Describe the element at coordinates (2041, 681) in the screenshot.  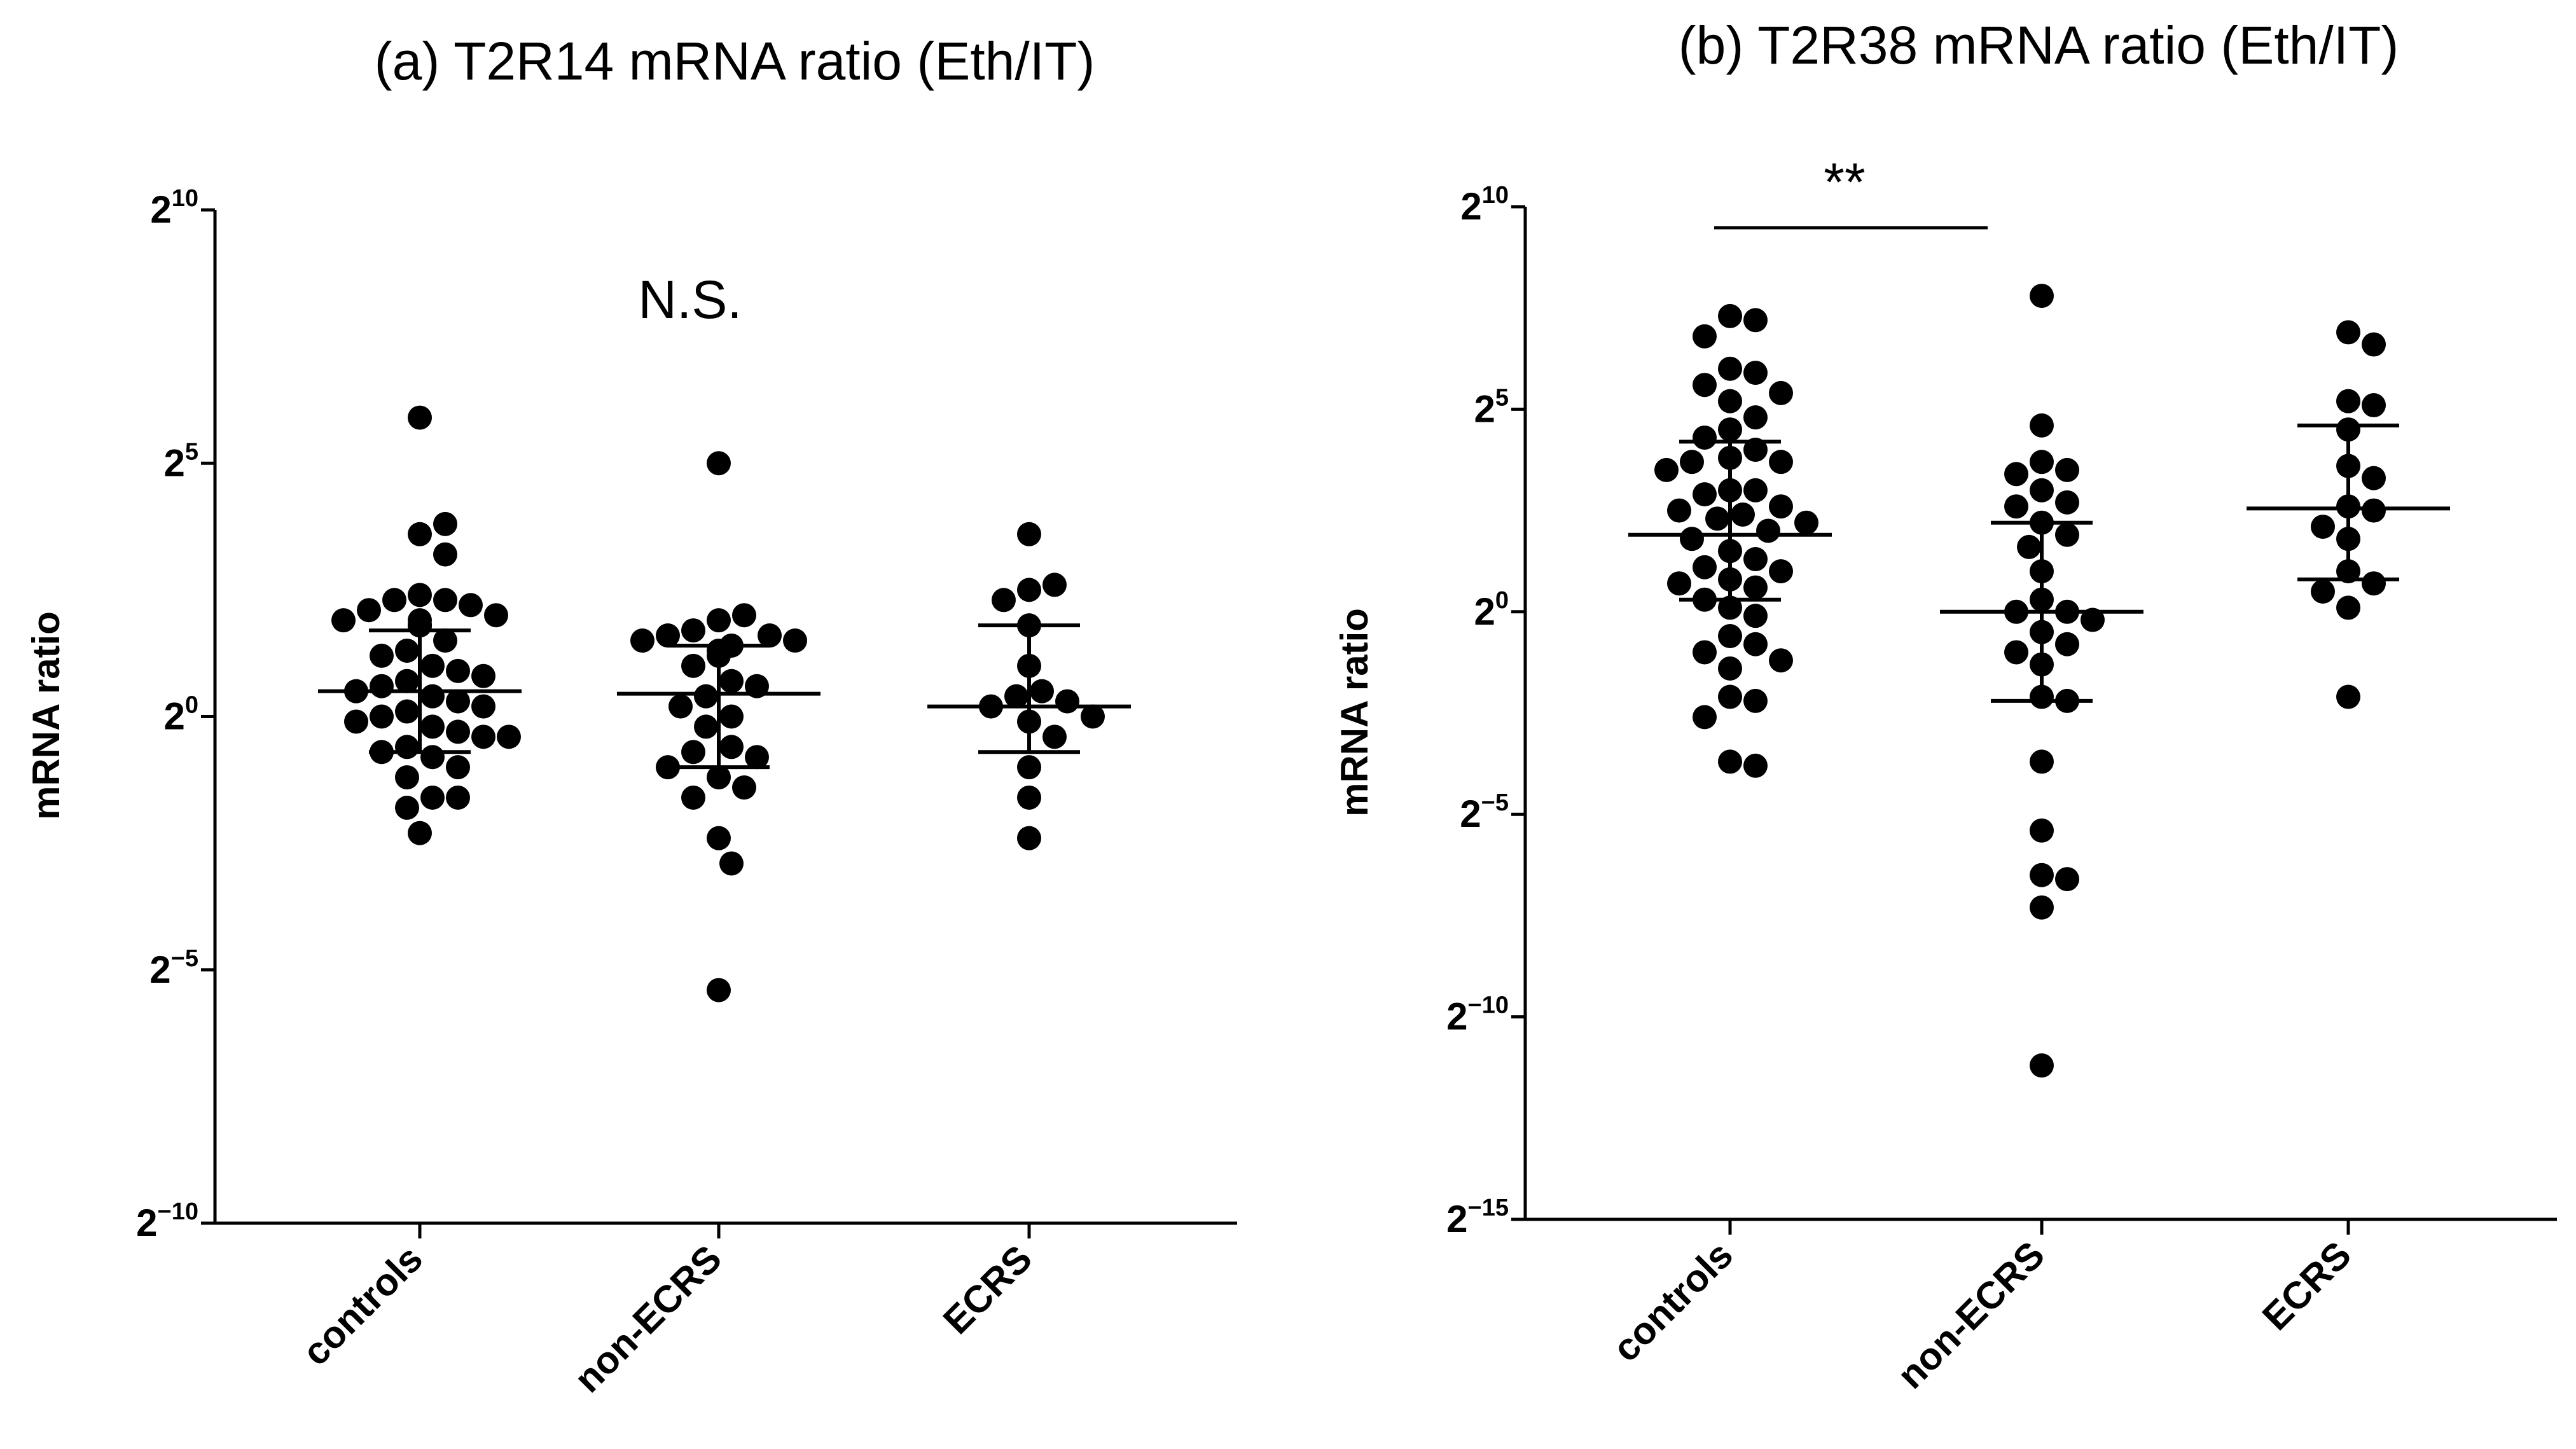
I see `series-non-ecrs` at that location.